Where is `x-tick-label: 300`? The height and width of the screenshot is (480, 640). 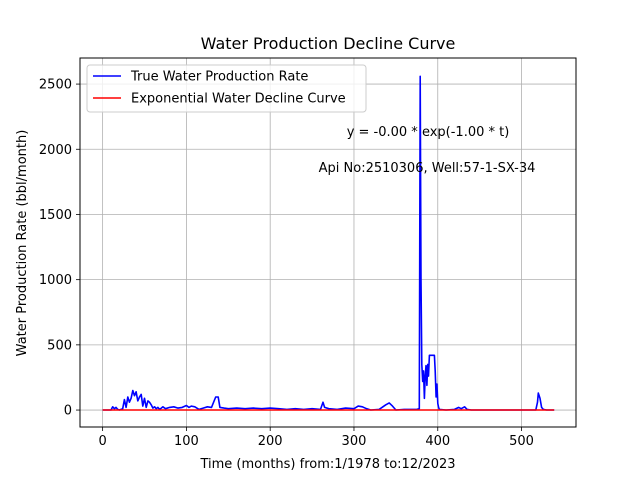
x-tick-label: 300 is located at coordinates (354, 441).